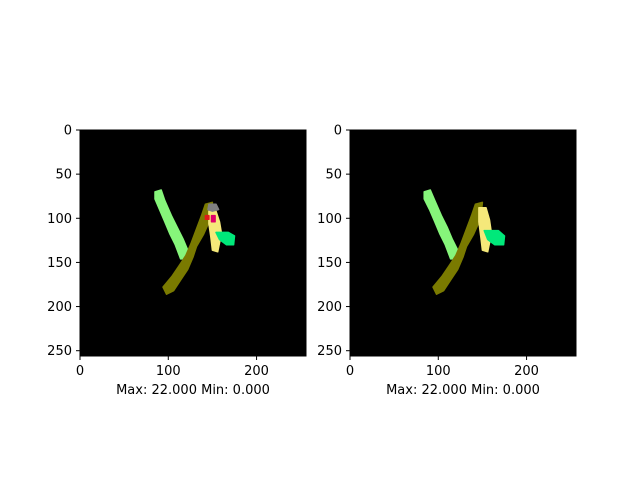  What do you see at coordinates (329, 307) in the screenshot?
I see `right-y-tick-label: 200` at bounding box center [329, 307].